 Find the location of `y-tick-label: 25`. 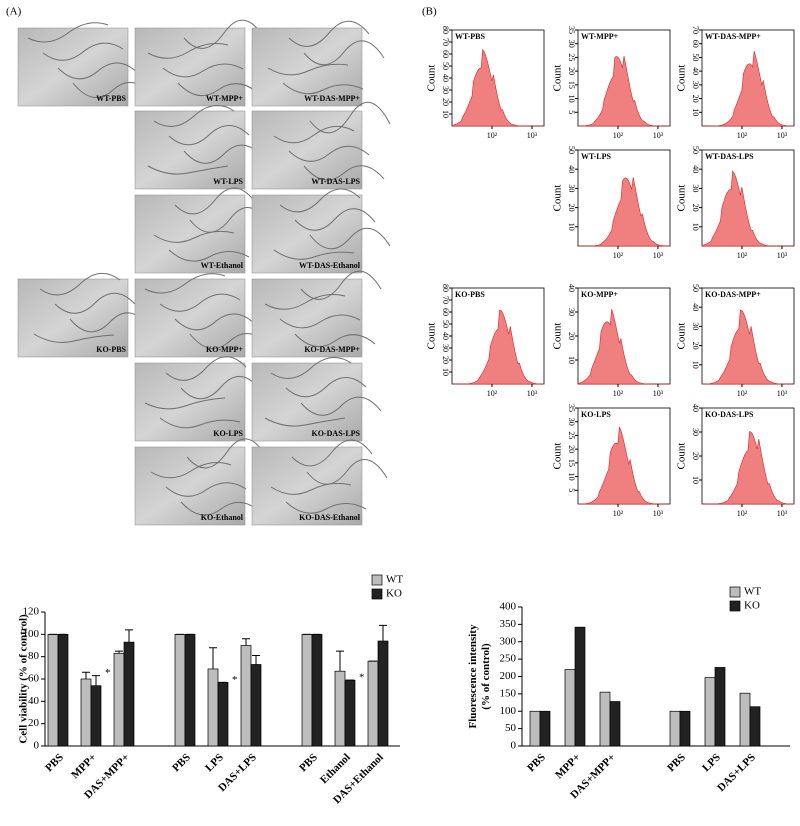

y-tick-label: 25 is located at coordinates (571, 435).